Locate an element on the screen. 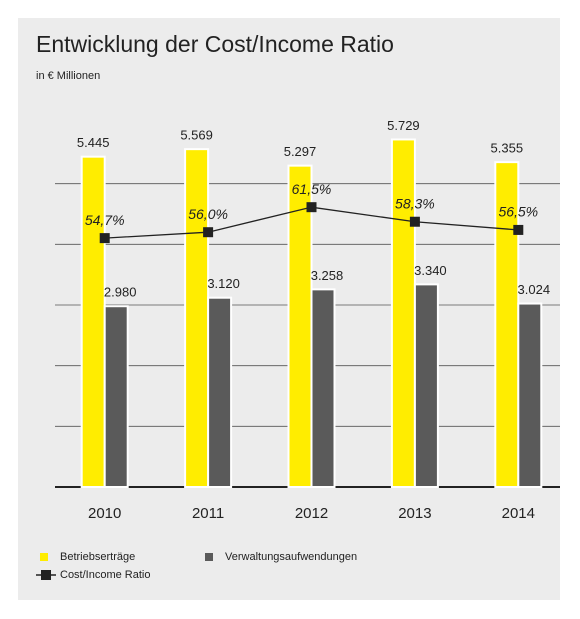 Image resolution: width=580 pixels, height=619 pixels. chart-title: Entwicklung der Cost/Income Ratio is located at coordinates (215, 44).